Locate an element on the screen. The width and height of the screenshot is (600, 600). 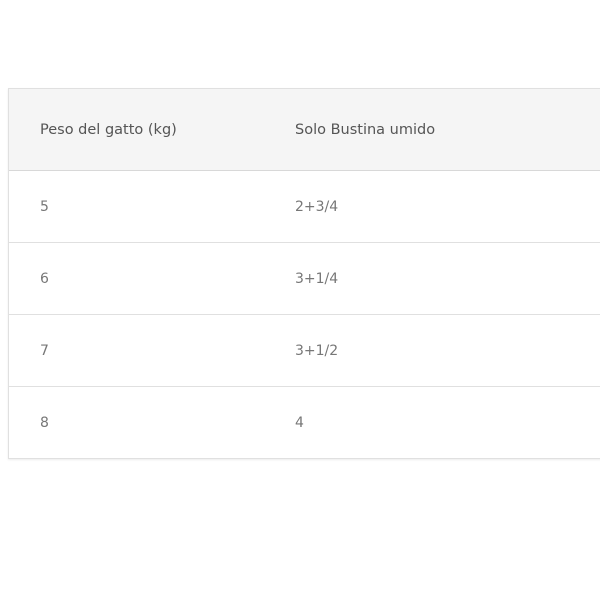
table-header-row: Peso del gatto (kg) Solo Bustina umido is located at coordinates (304, 130).